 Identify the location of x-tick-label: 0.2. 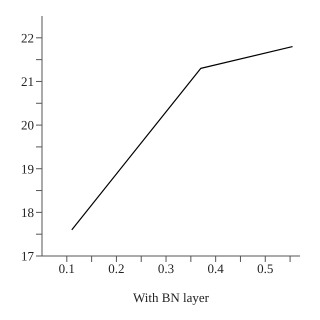
(116, 268).